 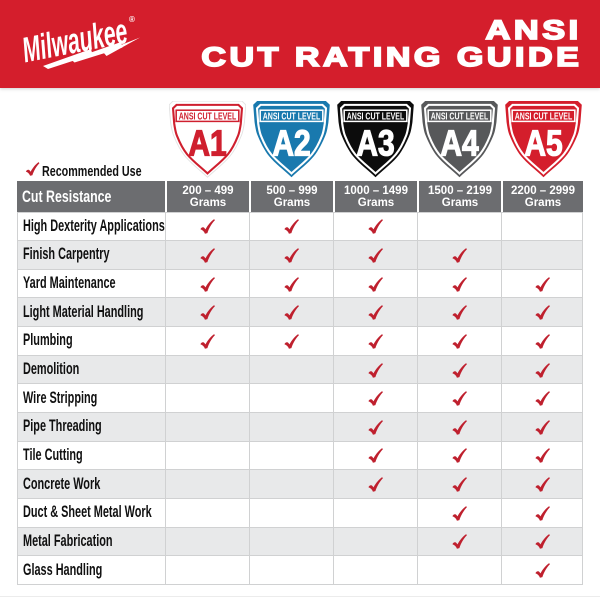 I want to click on svg-text: A3, so click(x=375, y=144).